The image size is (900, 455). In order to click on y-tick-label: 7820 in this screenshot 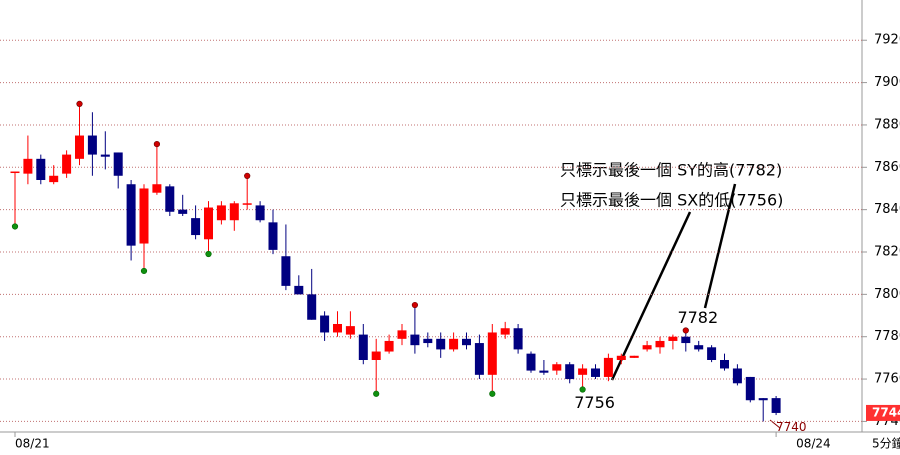, I will do `click(887, 252)`.